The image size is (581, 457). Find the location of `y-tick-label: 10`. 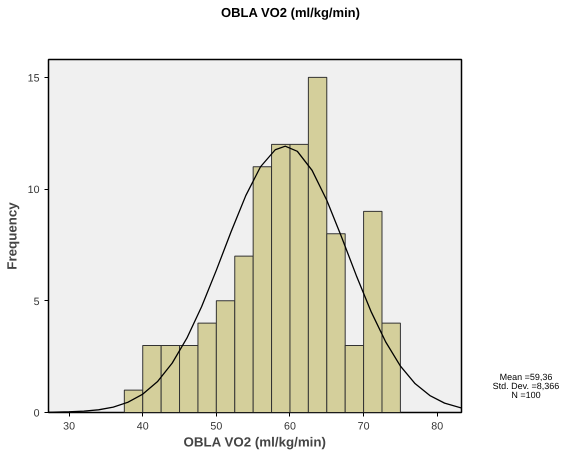

y-tick-label: 10 is located at coordinates (34, 190).